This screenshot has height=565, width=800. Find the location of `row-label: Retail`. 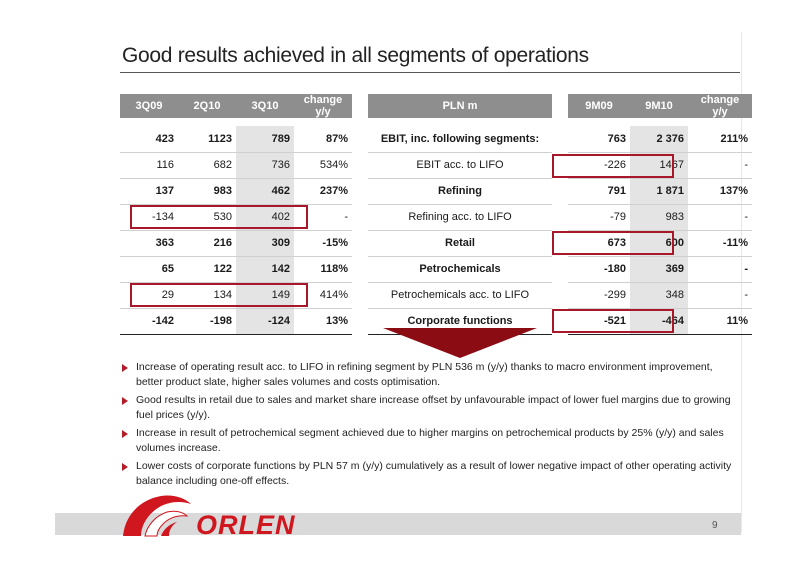

row-label: Retail is located at coordinates (460, 243).